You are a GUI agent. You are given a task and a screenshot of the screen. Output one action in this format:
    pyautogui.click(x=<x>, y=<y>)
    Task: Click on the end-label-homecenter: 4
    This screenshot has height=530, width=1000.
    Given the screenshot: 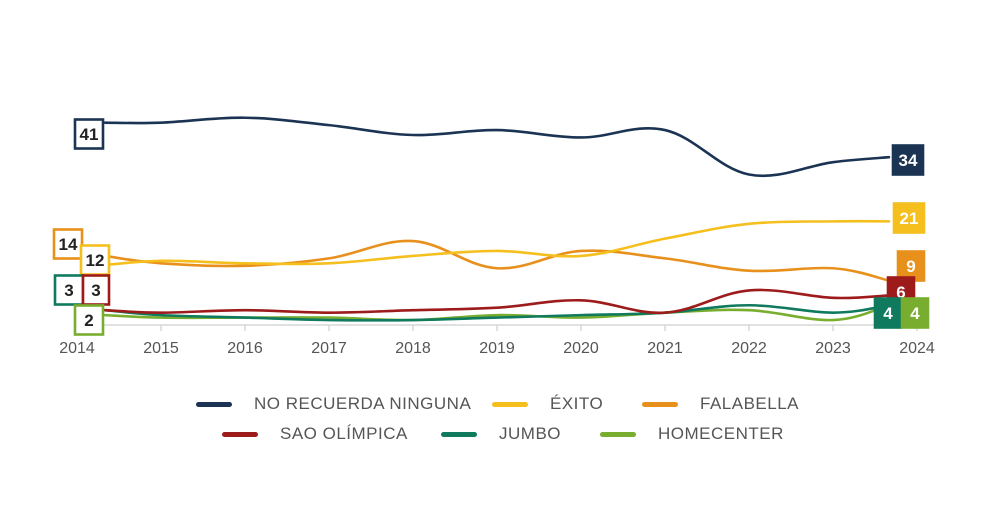 What is the action you would take?
    pyautogui.click(x=915, y=313)
    